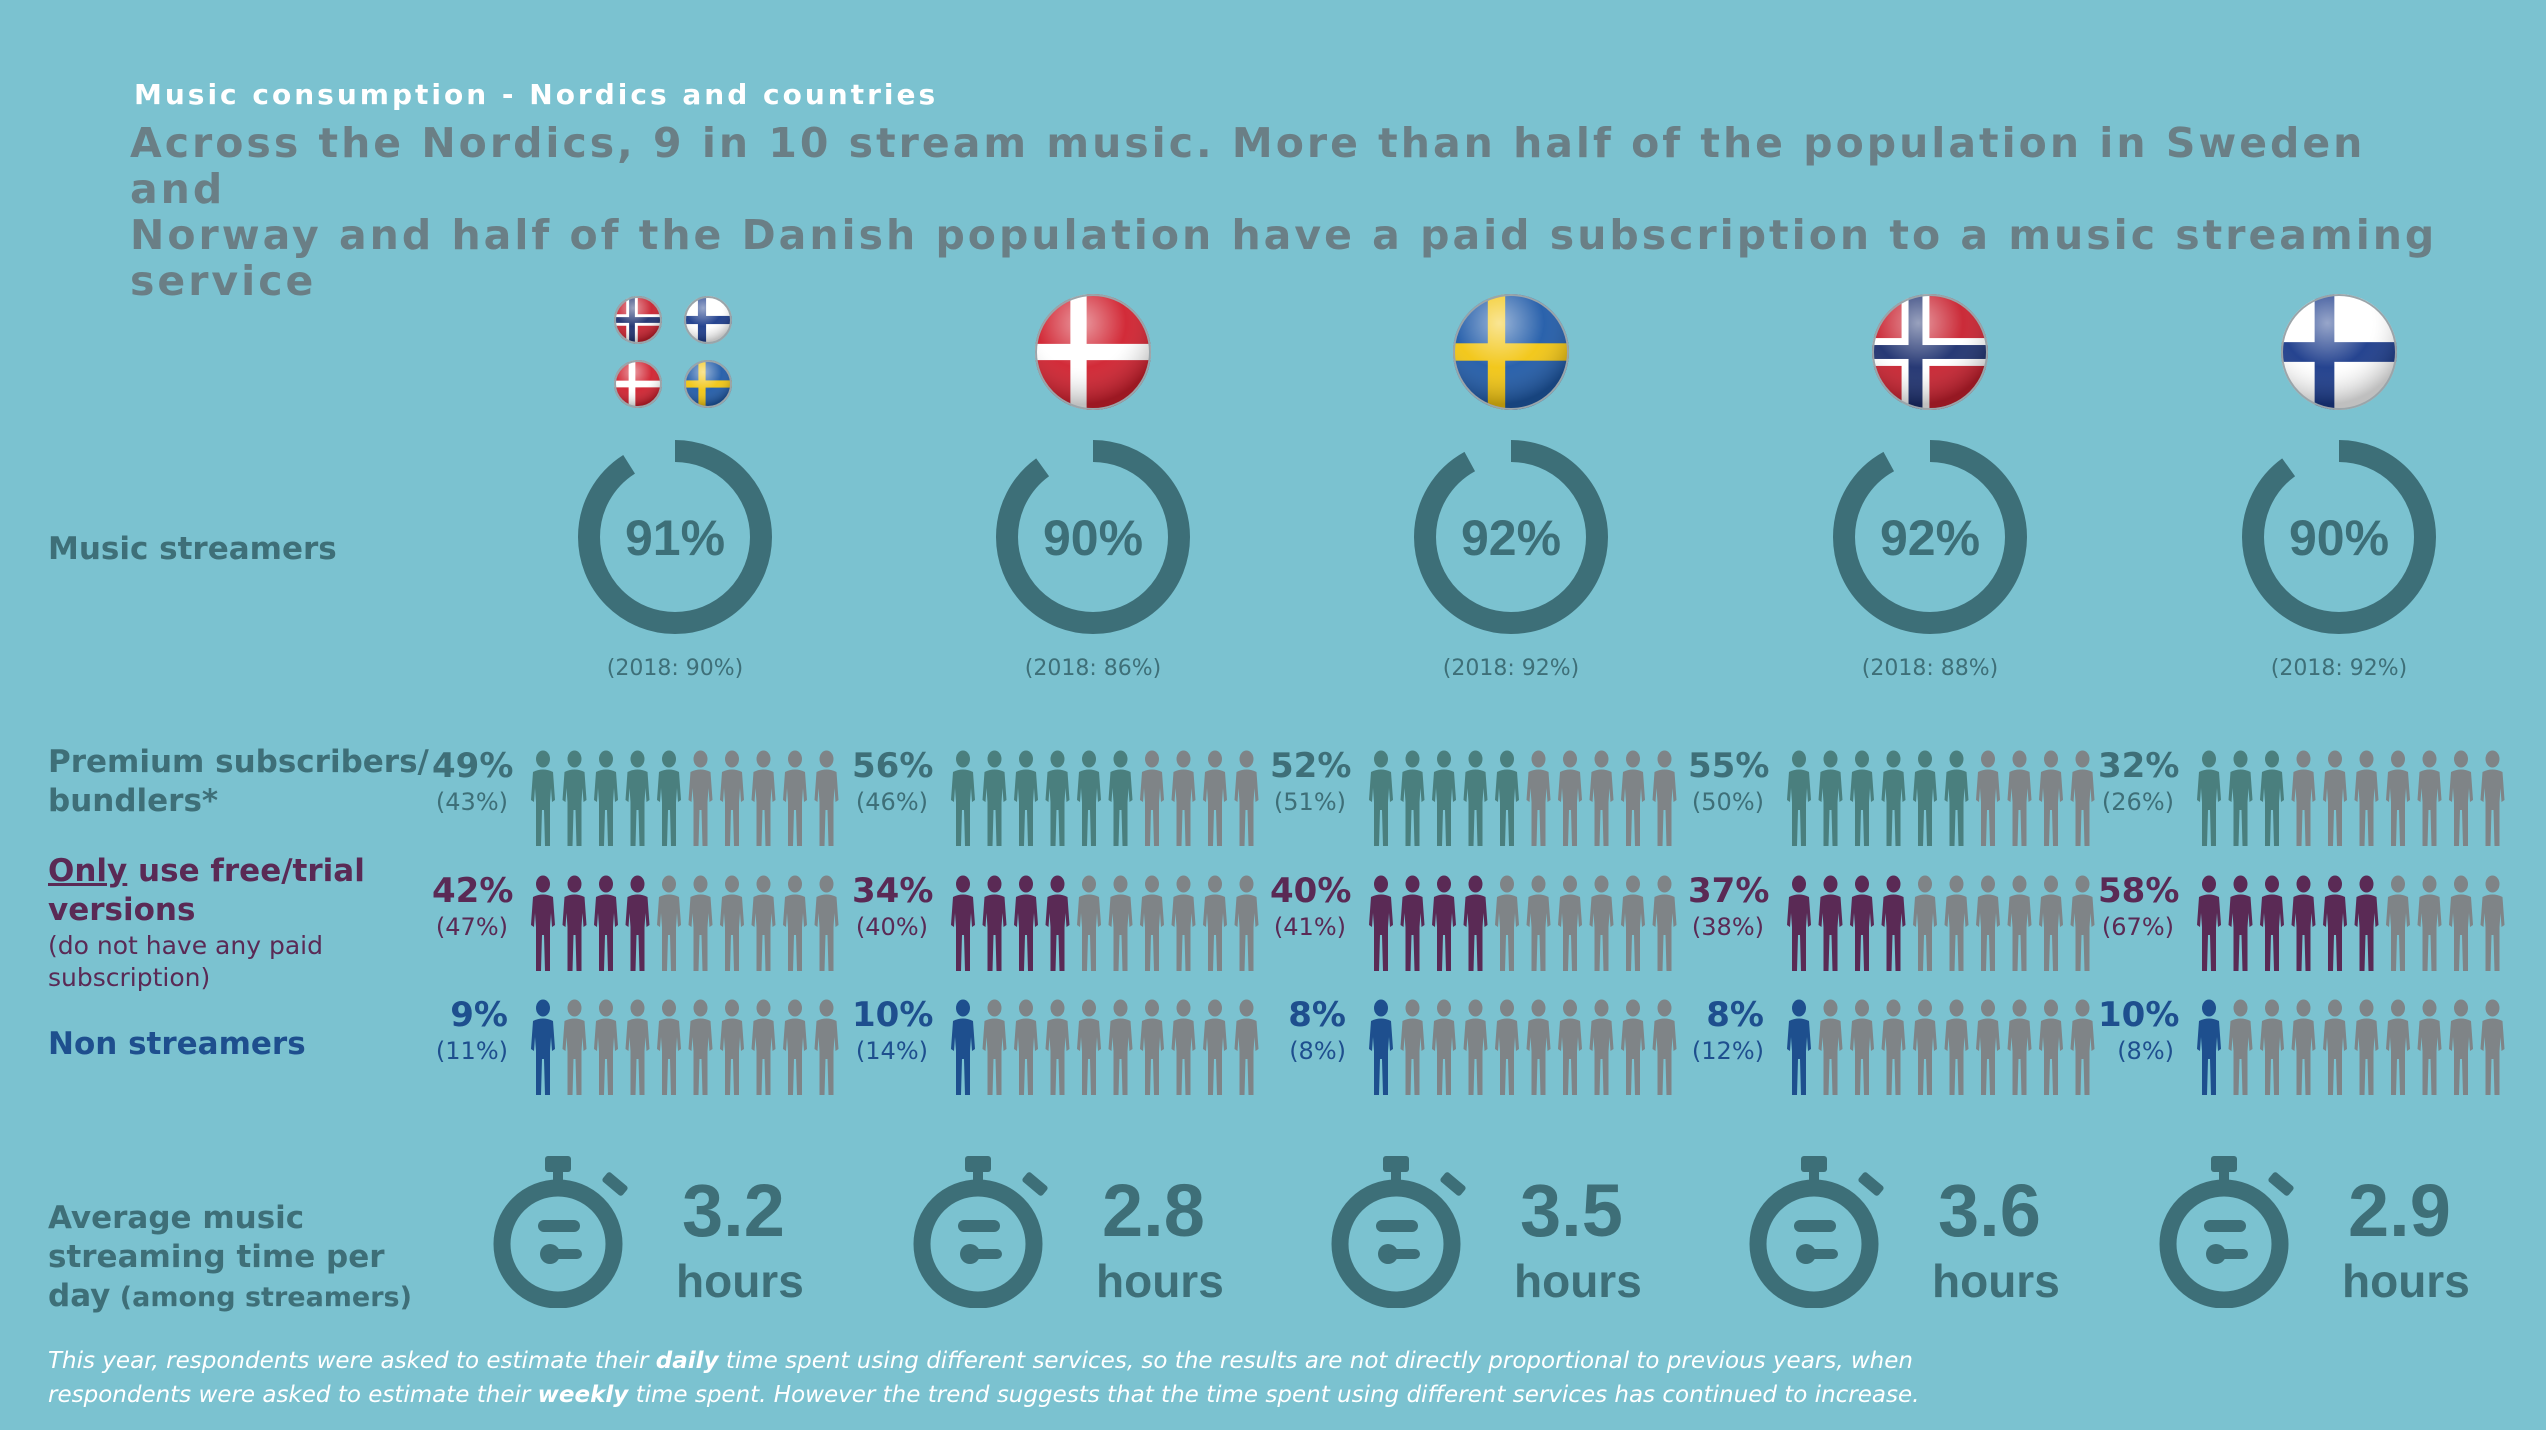 The height and width of the screenshot is (1430, 2546). I want to click on free-prev-year: (41%), so click(1309, 927).